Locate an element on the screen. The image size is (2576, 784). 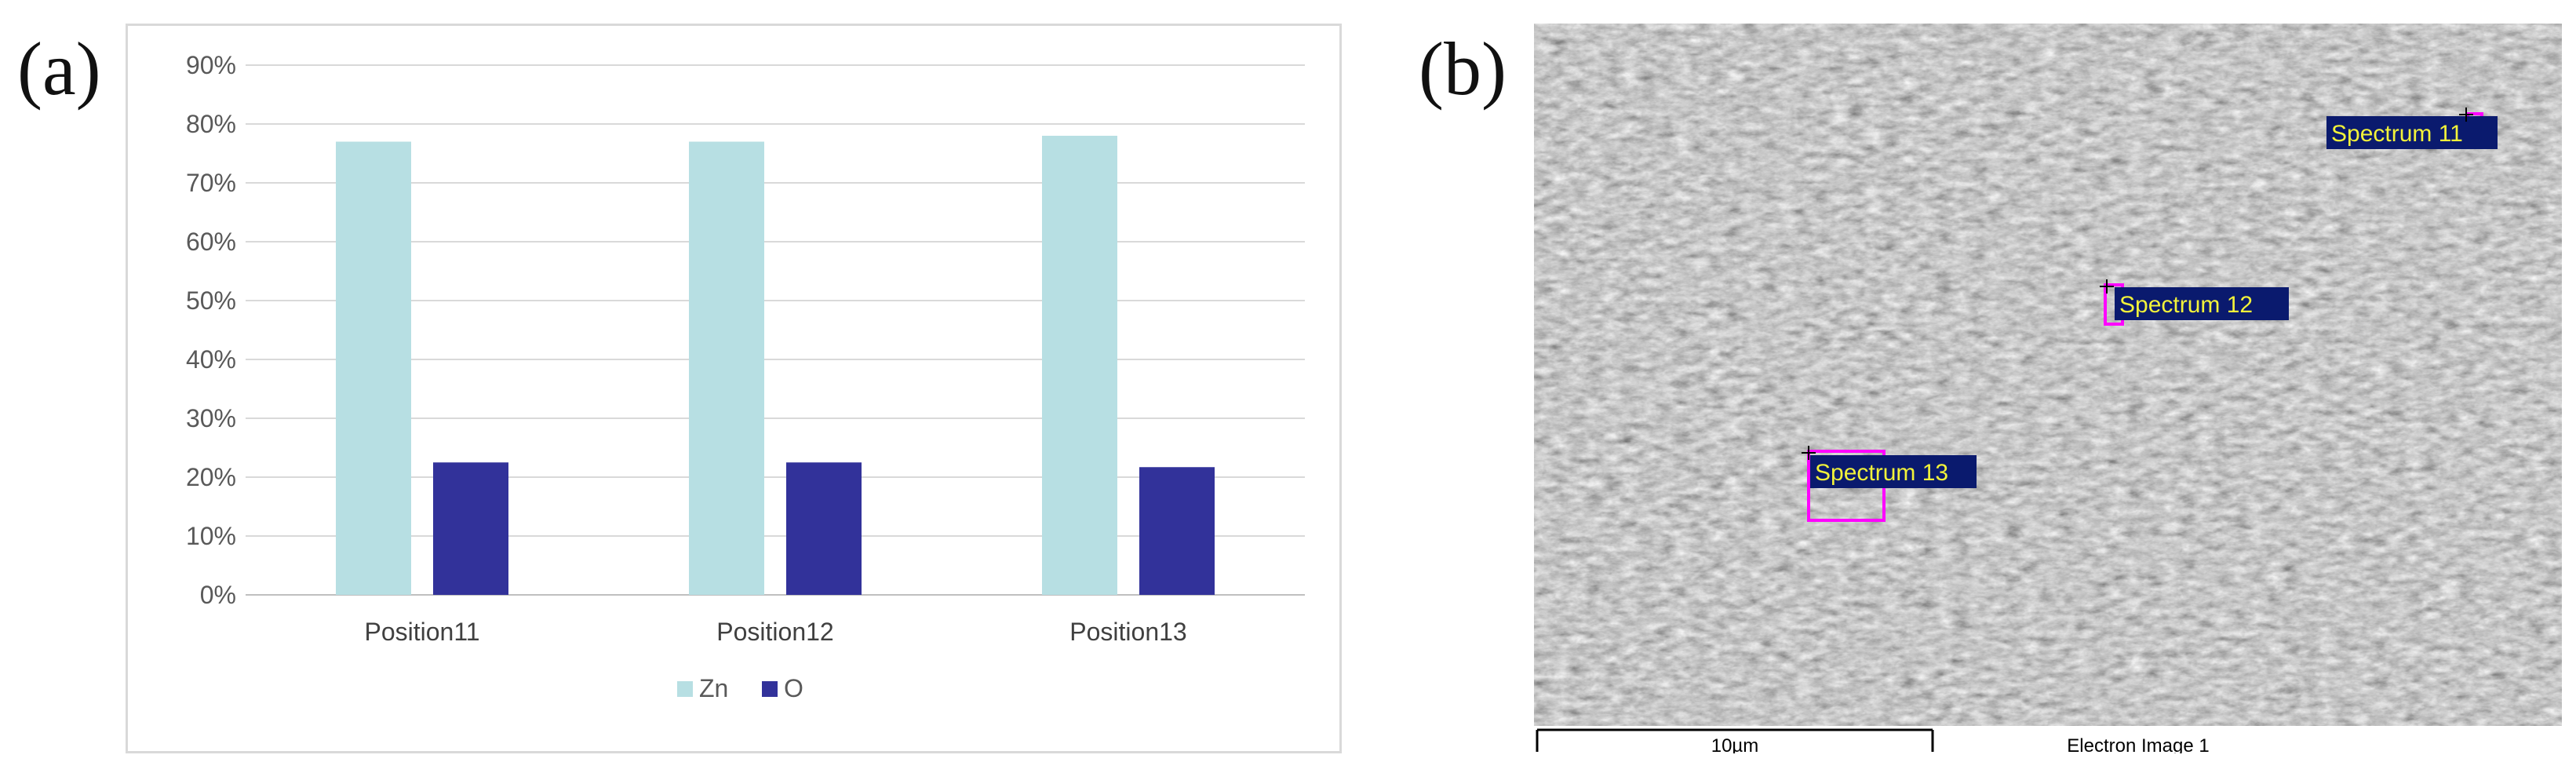
legend-label-o: O is located at coordinates (793, 688).